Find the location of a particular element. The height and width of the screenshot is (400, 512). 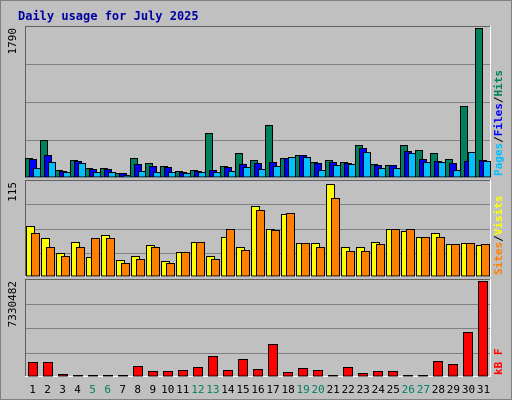

x-tick-label-day-22: 22 is located at coordinates (348, 389).